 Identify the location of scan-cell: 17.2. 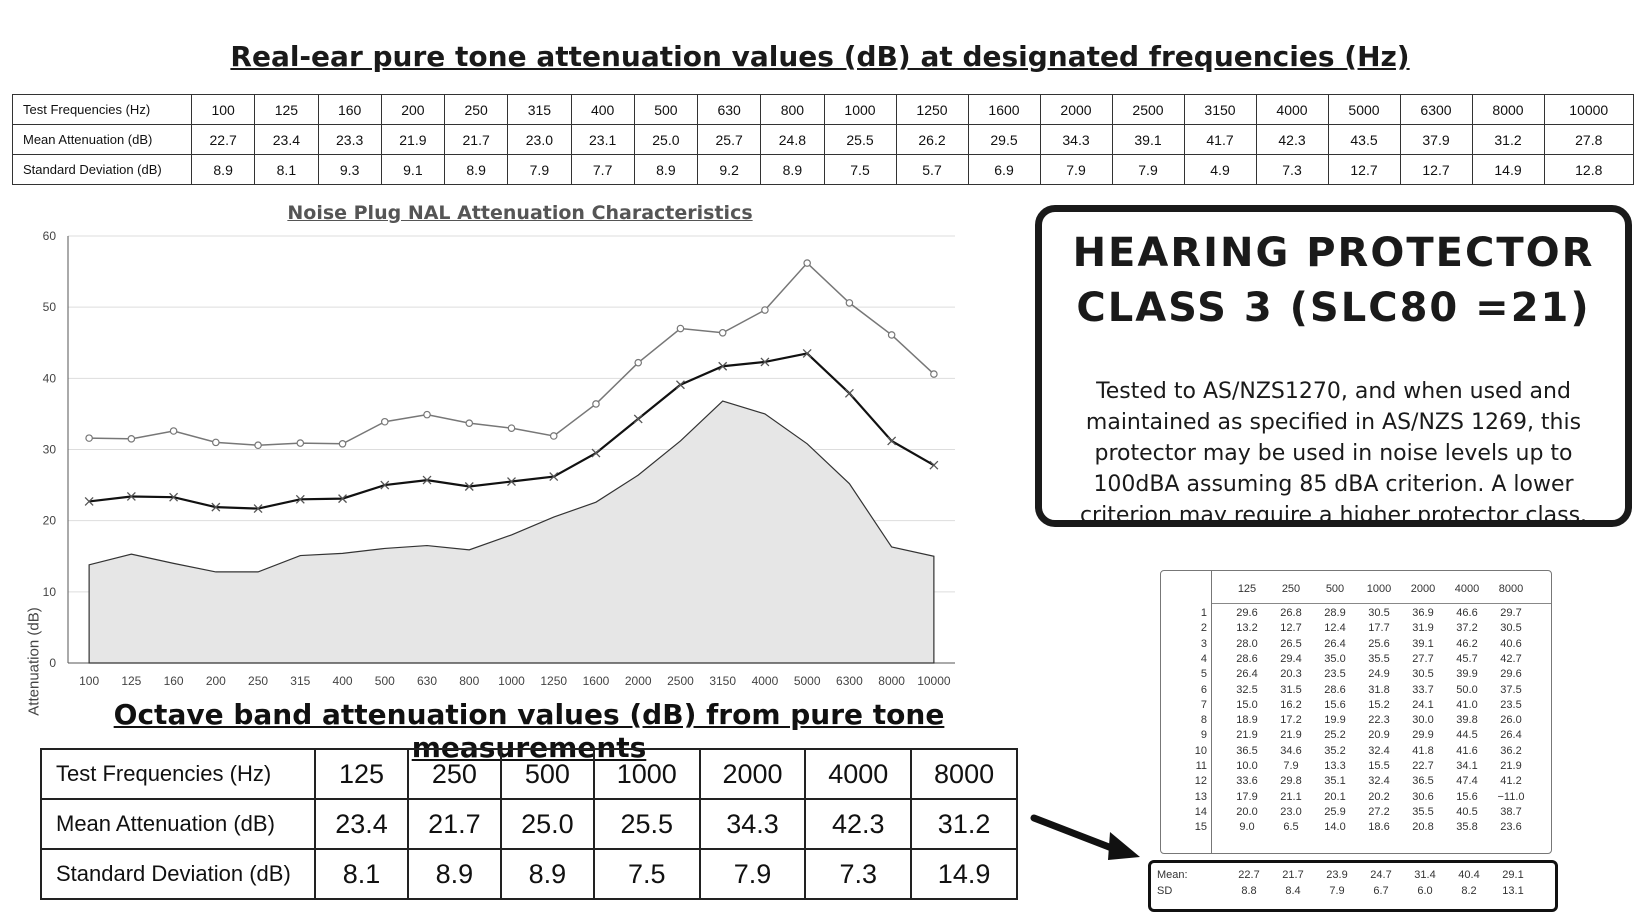
(1291, 720).